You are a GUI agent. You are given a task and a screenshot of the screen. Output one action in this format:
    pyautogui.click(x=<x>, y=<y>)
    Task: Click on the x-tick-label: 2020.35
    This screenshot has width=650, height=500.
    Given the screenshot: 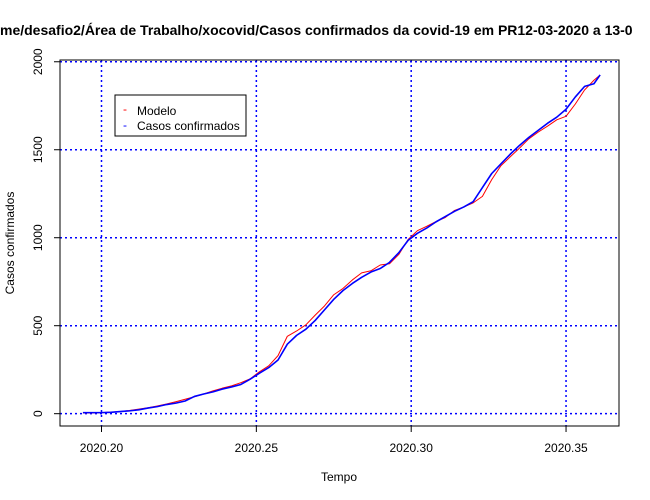 What is the action you would take?
    pyautogui.click(x=566, y=448)
    